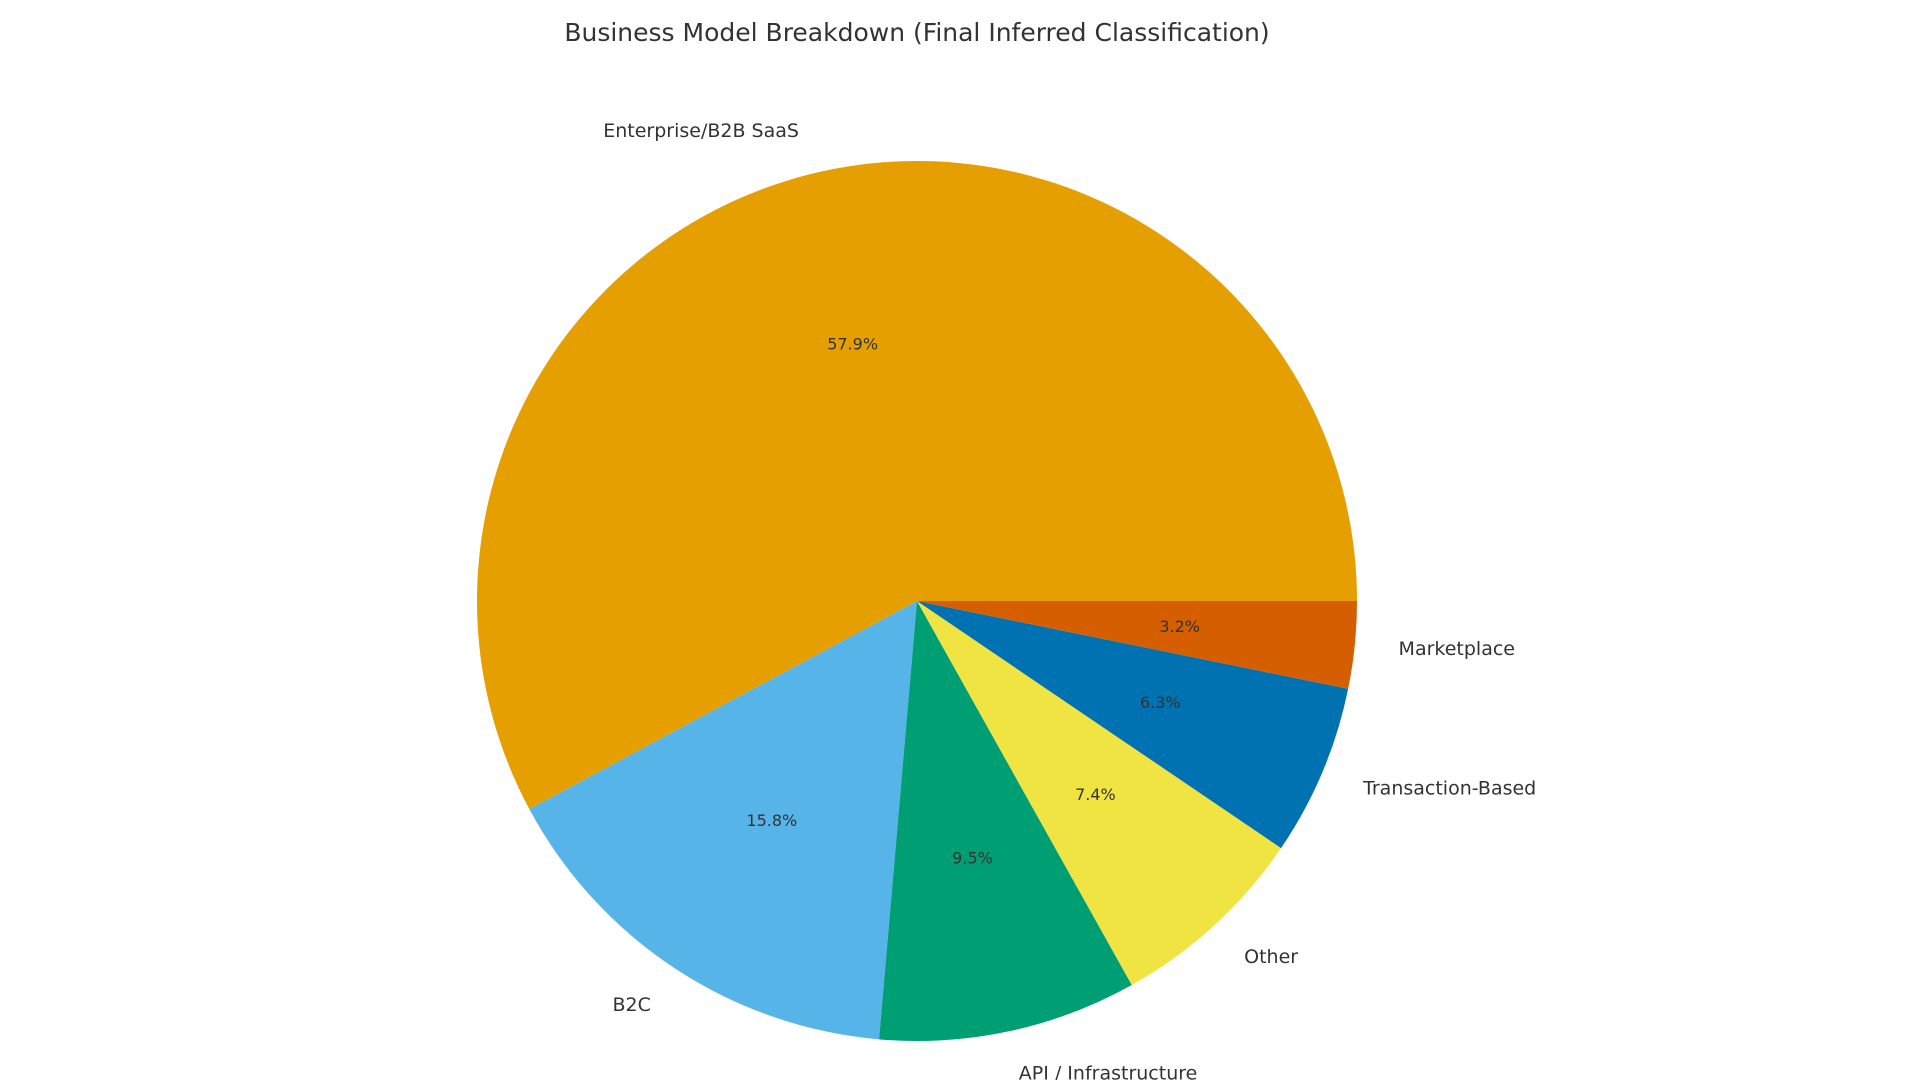 The image size is (1920, 1080). I want to click on slice-label: Transaction-Based, so click(1449, 788).